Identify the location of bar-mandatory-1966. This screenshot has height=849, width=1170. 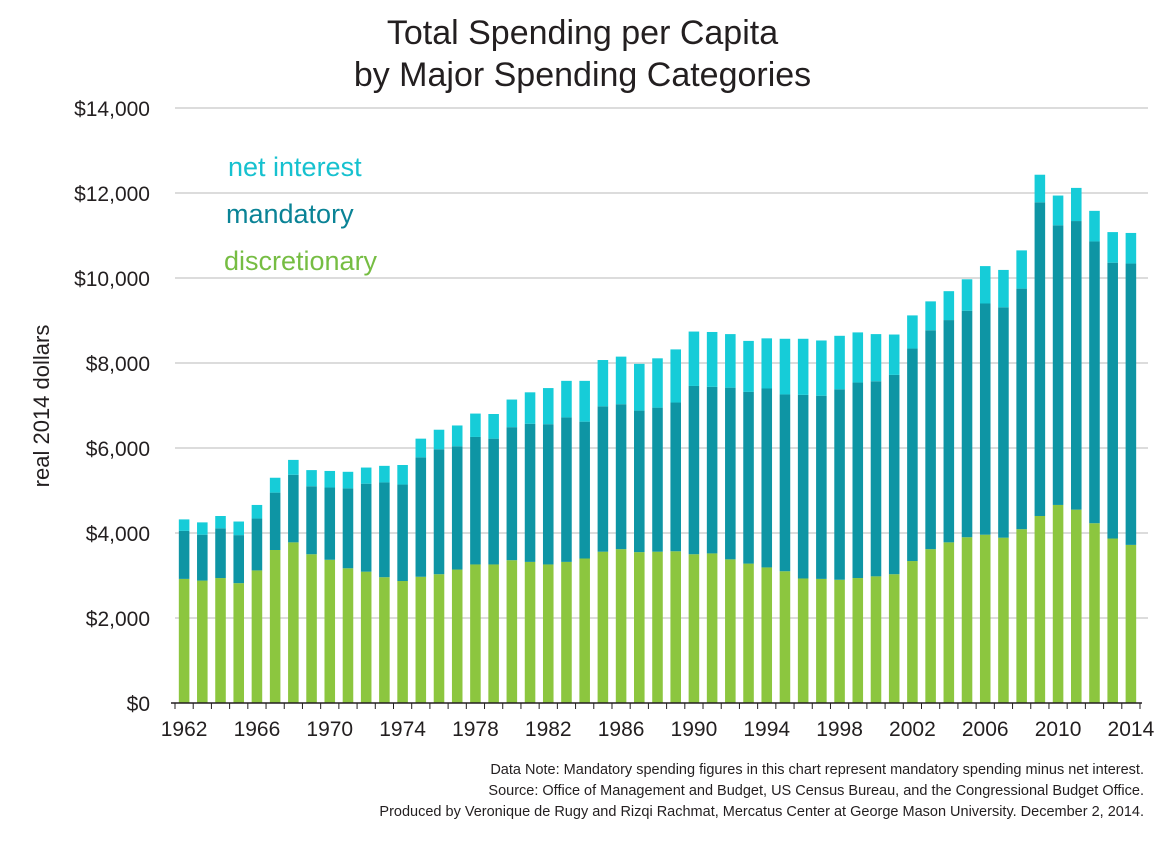
(257, 544).